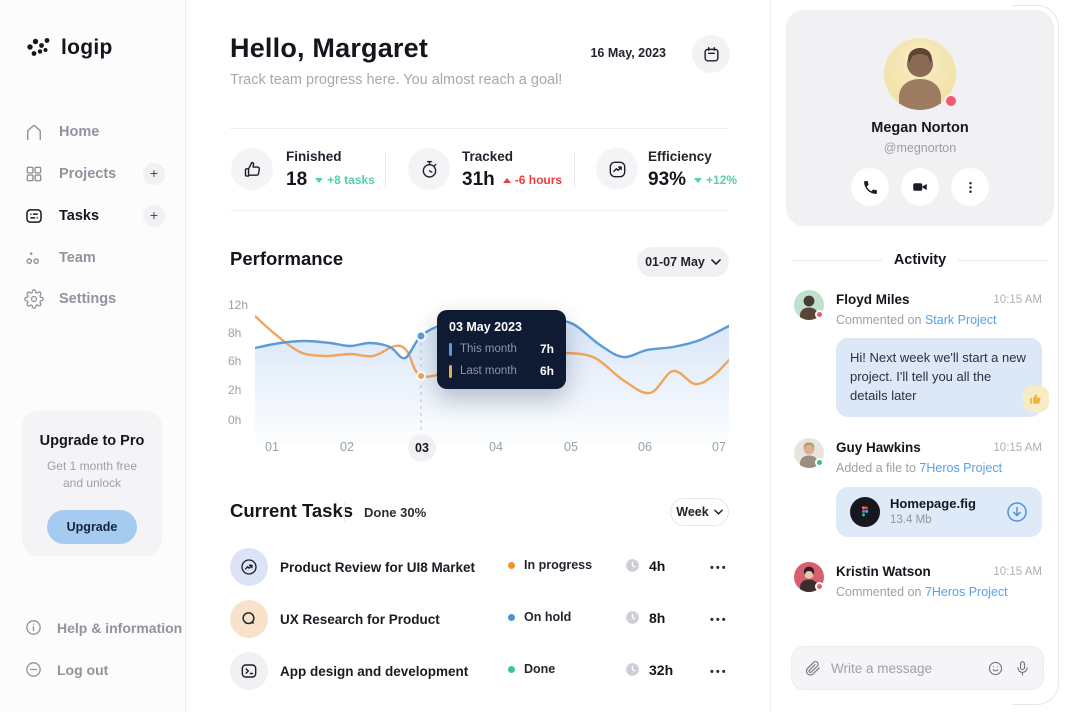  What do you see at coordinates (870, 187) in the screenshot?
I see `call-button` at bounding box center [870, 187].